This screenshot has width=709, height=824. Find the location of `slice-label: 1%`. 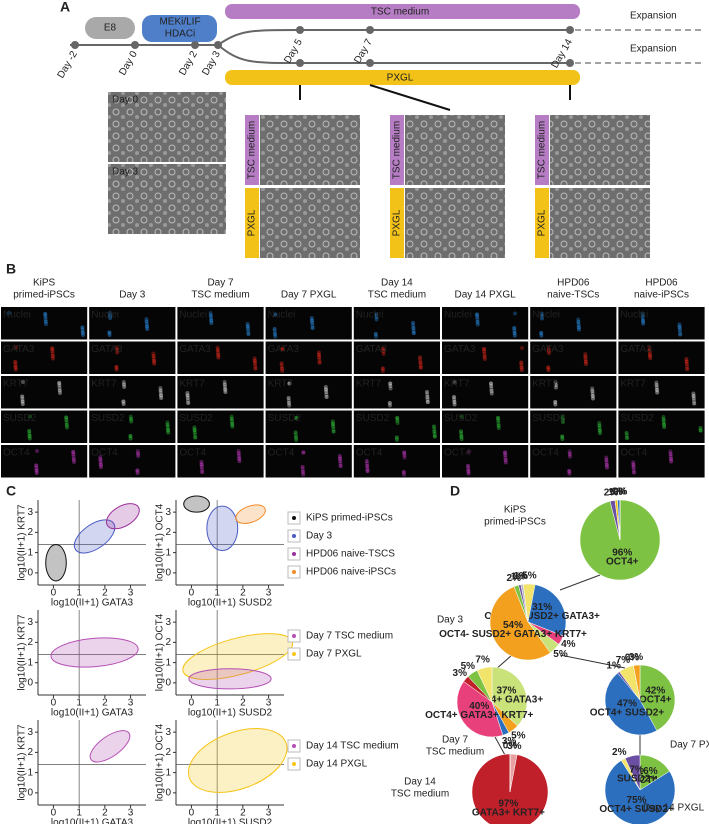

slice-label: 1% is located at coordinates (521, 576).